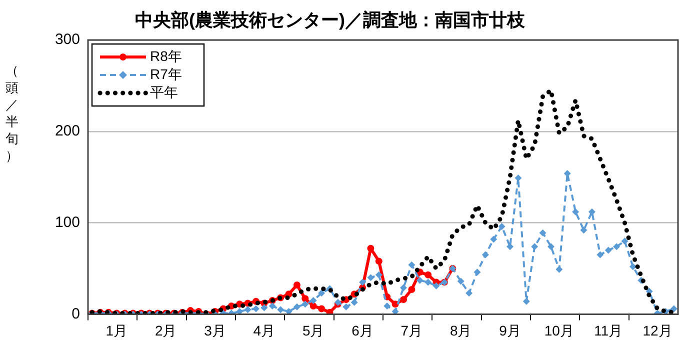 The width and height of the screenshot is (700, 349). Describe the element at coordinates (166, 56) in the screenshot. I see `legend-label: R8年` at that location.